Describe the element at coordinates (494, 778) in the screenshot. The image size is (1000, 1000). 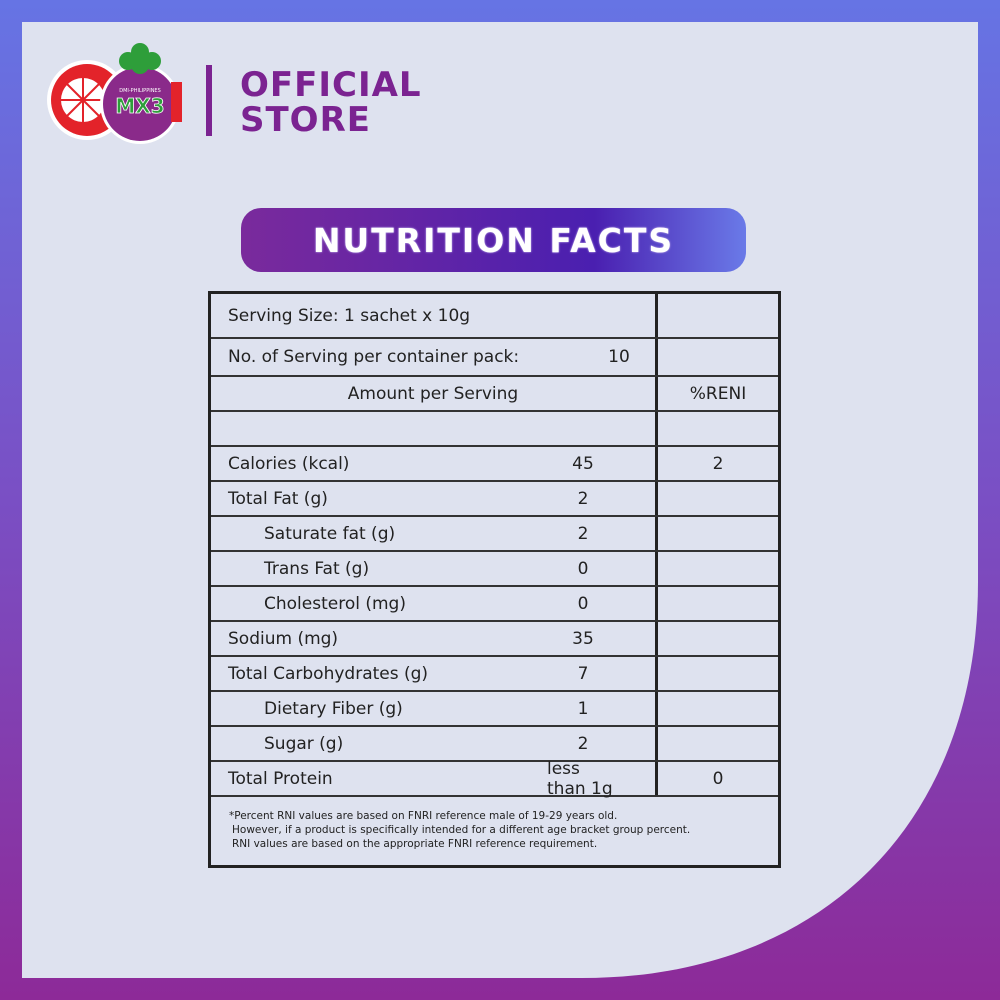
I see `nutrient-row: Total Protein less than 1g 0` at that location.